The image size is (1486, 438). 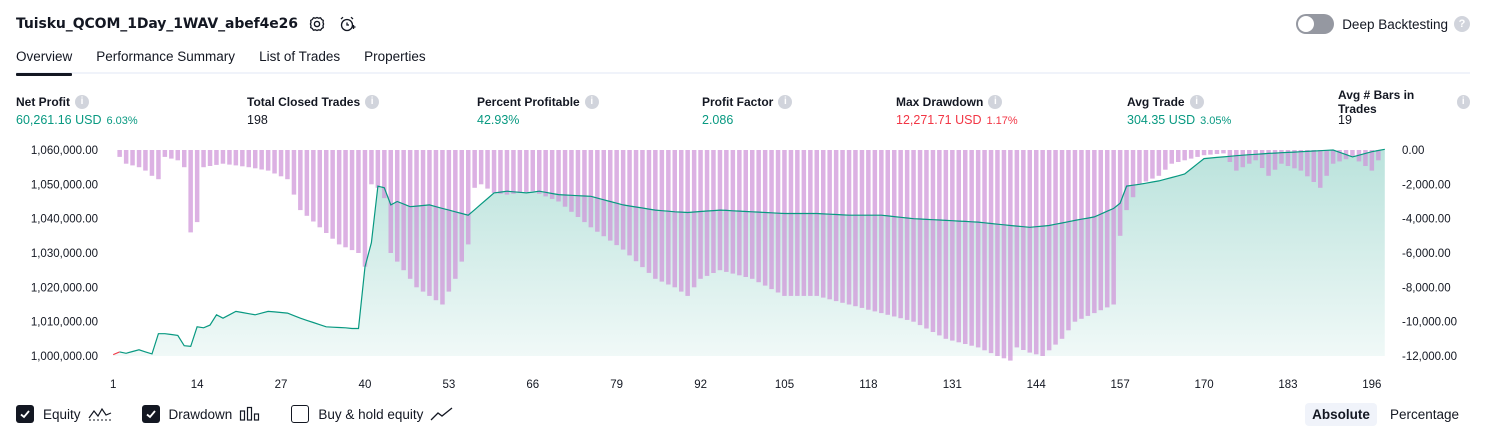 What do you see at coordinates (1179, 110) in the screenshot?
I see `stat-avg-trade: Avg Trade i 304.35 USD 3.05%` at bounding box center [1179, 110].